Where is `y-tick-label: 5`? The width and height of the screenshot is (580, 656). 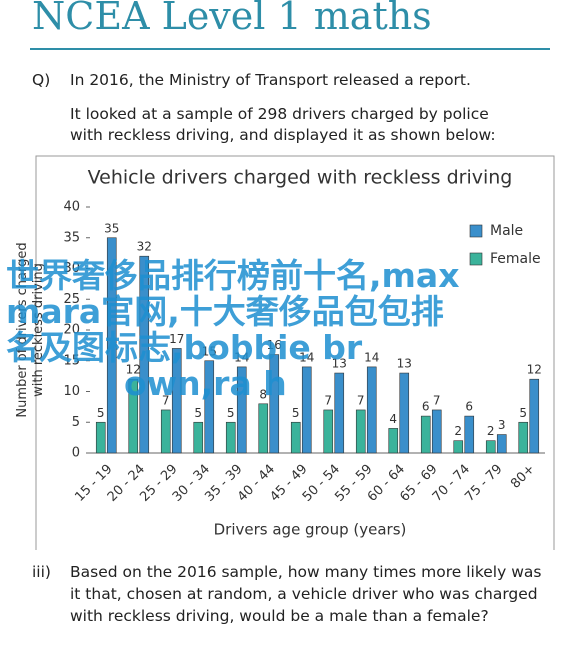
y-tick-label: 5 is located at coordinates (76, 422).